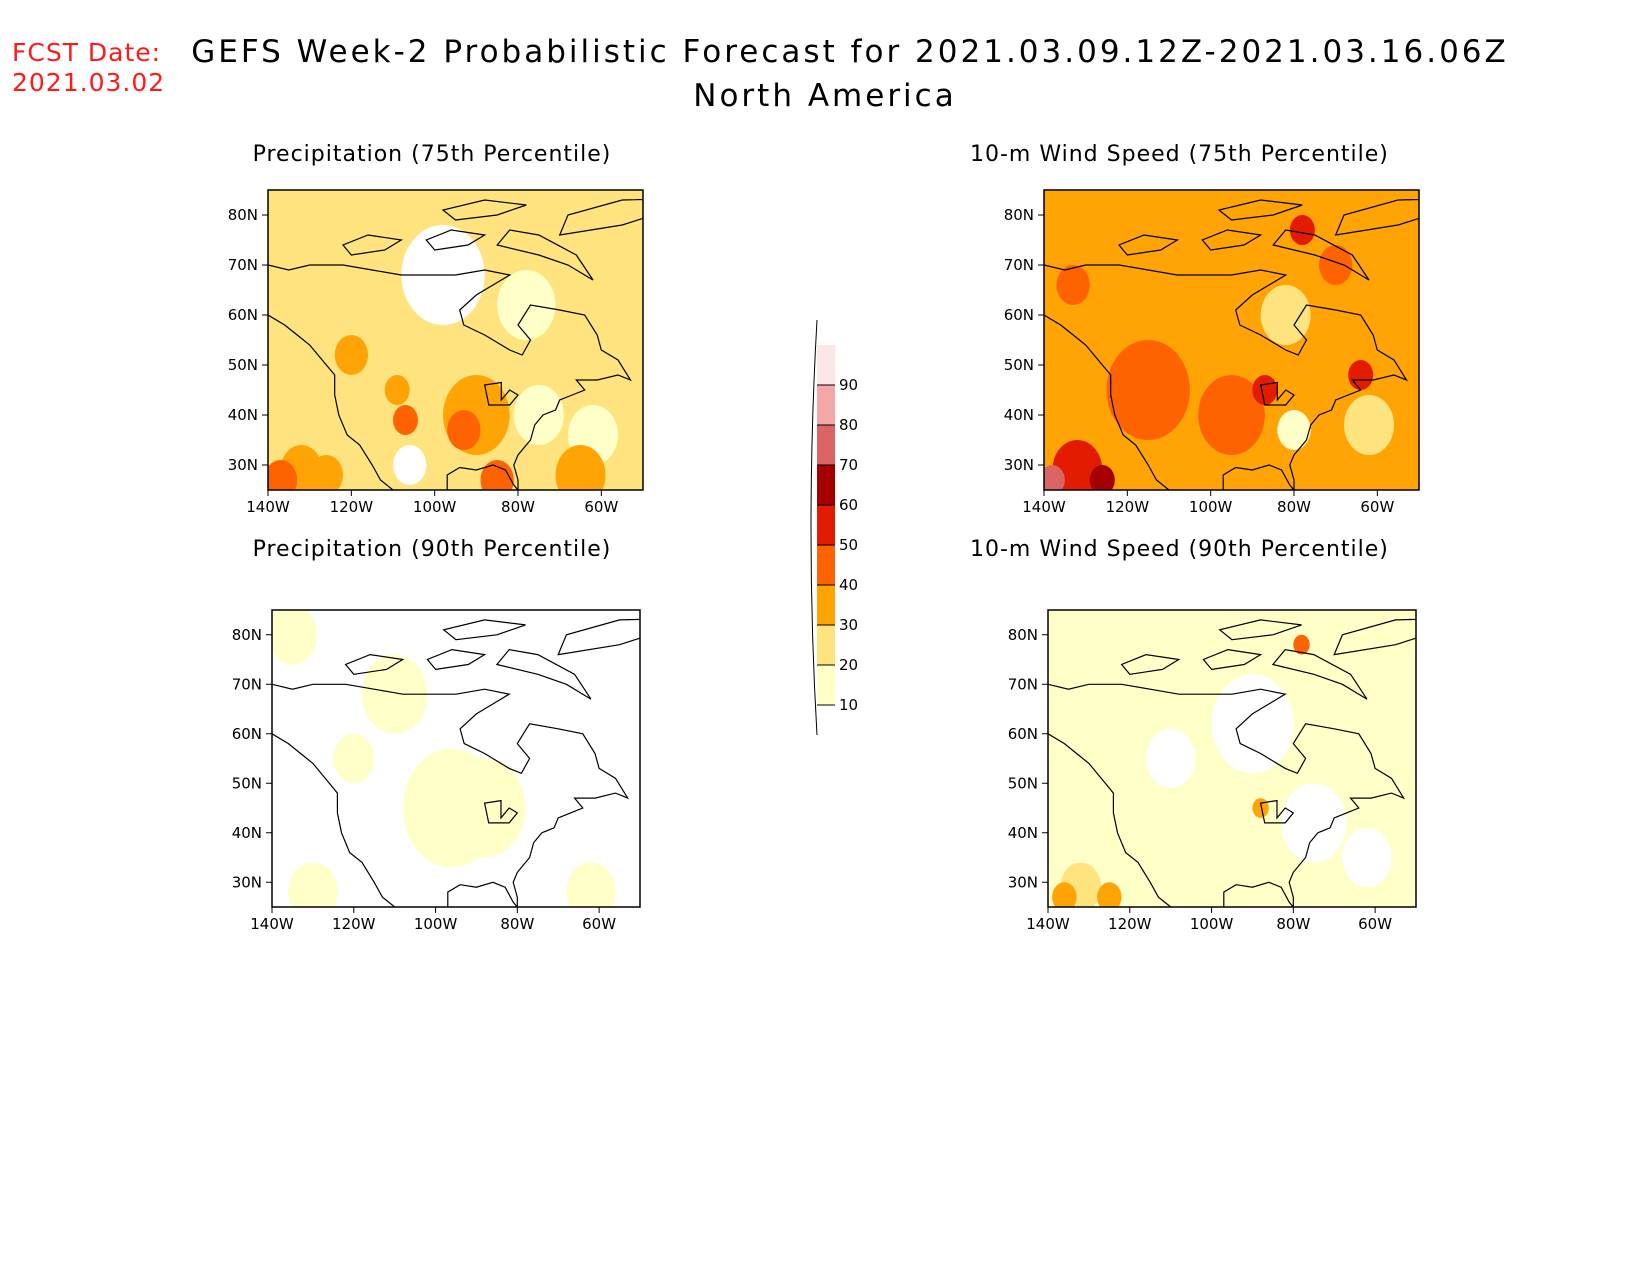 This screenshot has height=1275, width=1650. What do you see at coordinates (848, 465) in the screenshot?
I see `colorbar-label: 70` at bounding box center [848, 465].